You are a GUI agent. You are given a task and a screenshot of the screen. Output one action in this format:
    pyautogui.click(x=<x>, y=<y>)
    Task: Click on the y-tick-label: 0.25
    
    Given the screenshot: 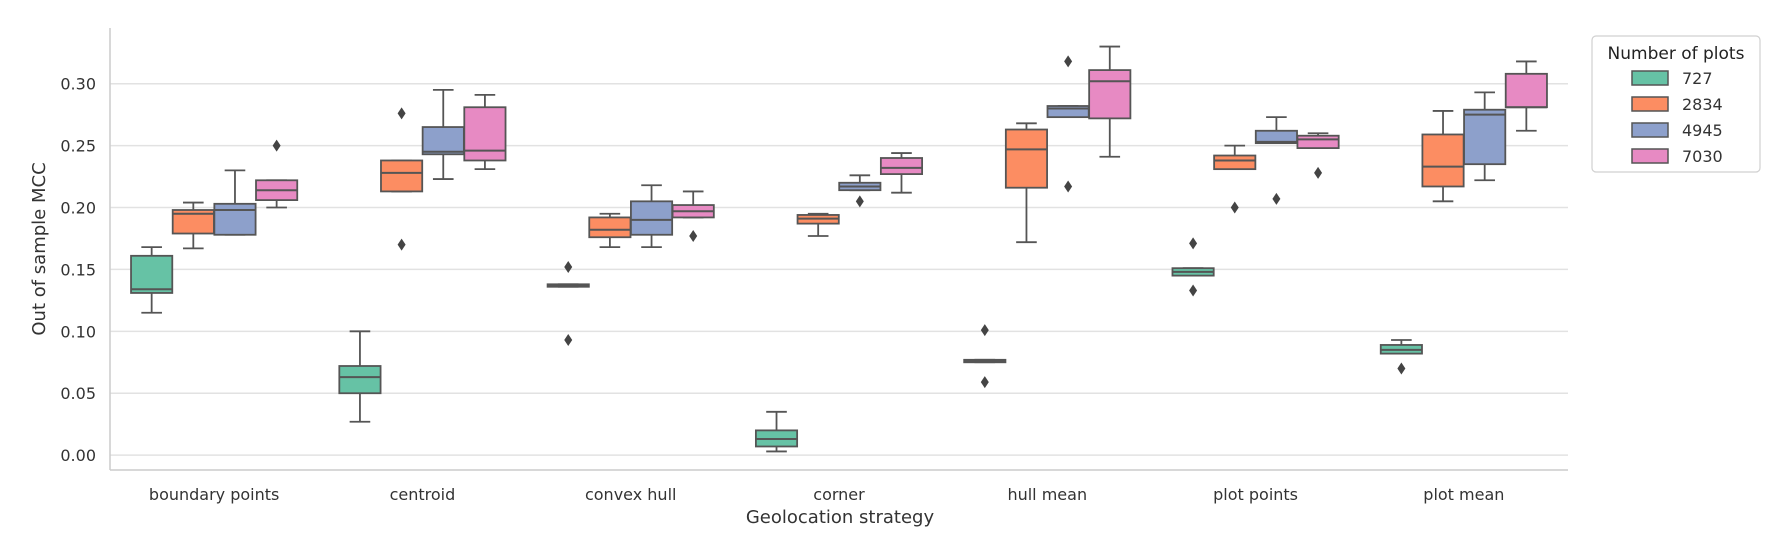 What is the action you would take?
    pyautogui.click(x=78, y=146)
    